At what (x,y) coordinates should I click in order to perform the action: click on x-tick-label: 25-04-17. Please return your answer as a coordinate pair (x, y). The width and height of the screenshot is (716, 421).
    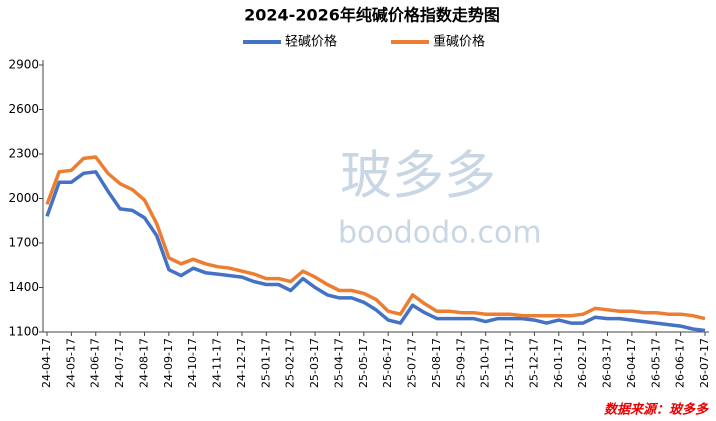
    Looking at the image, I should click on (338, 363).